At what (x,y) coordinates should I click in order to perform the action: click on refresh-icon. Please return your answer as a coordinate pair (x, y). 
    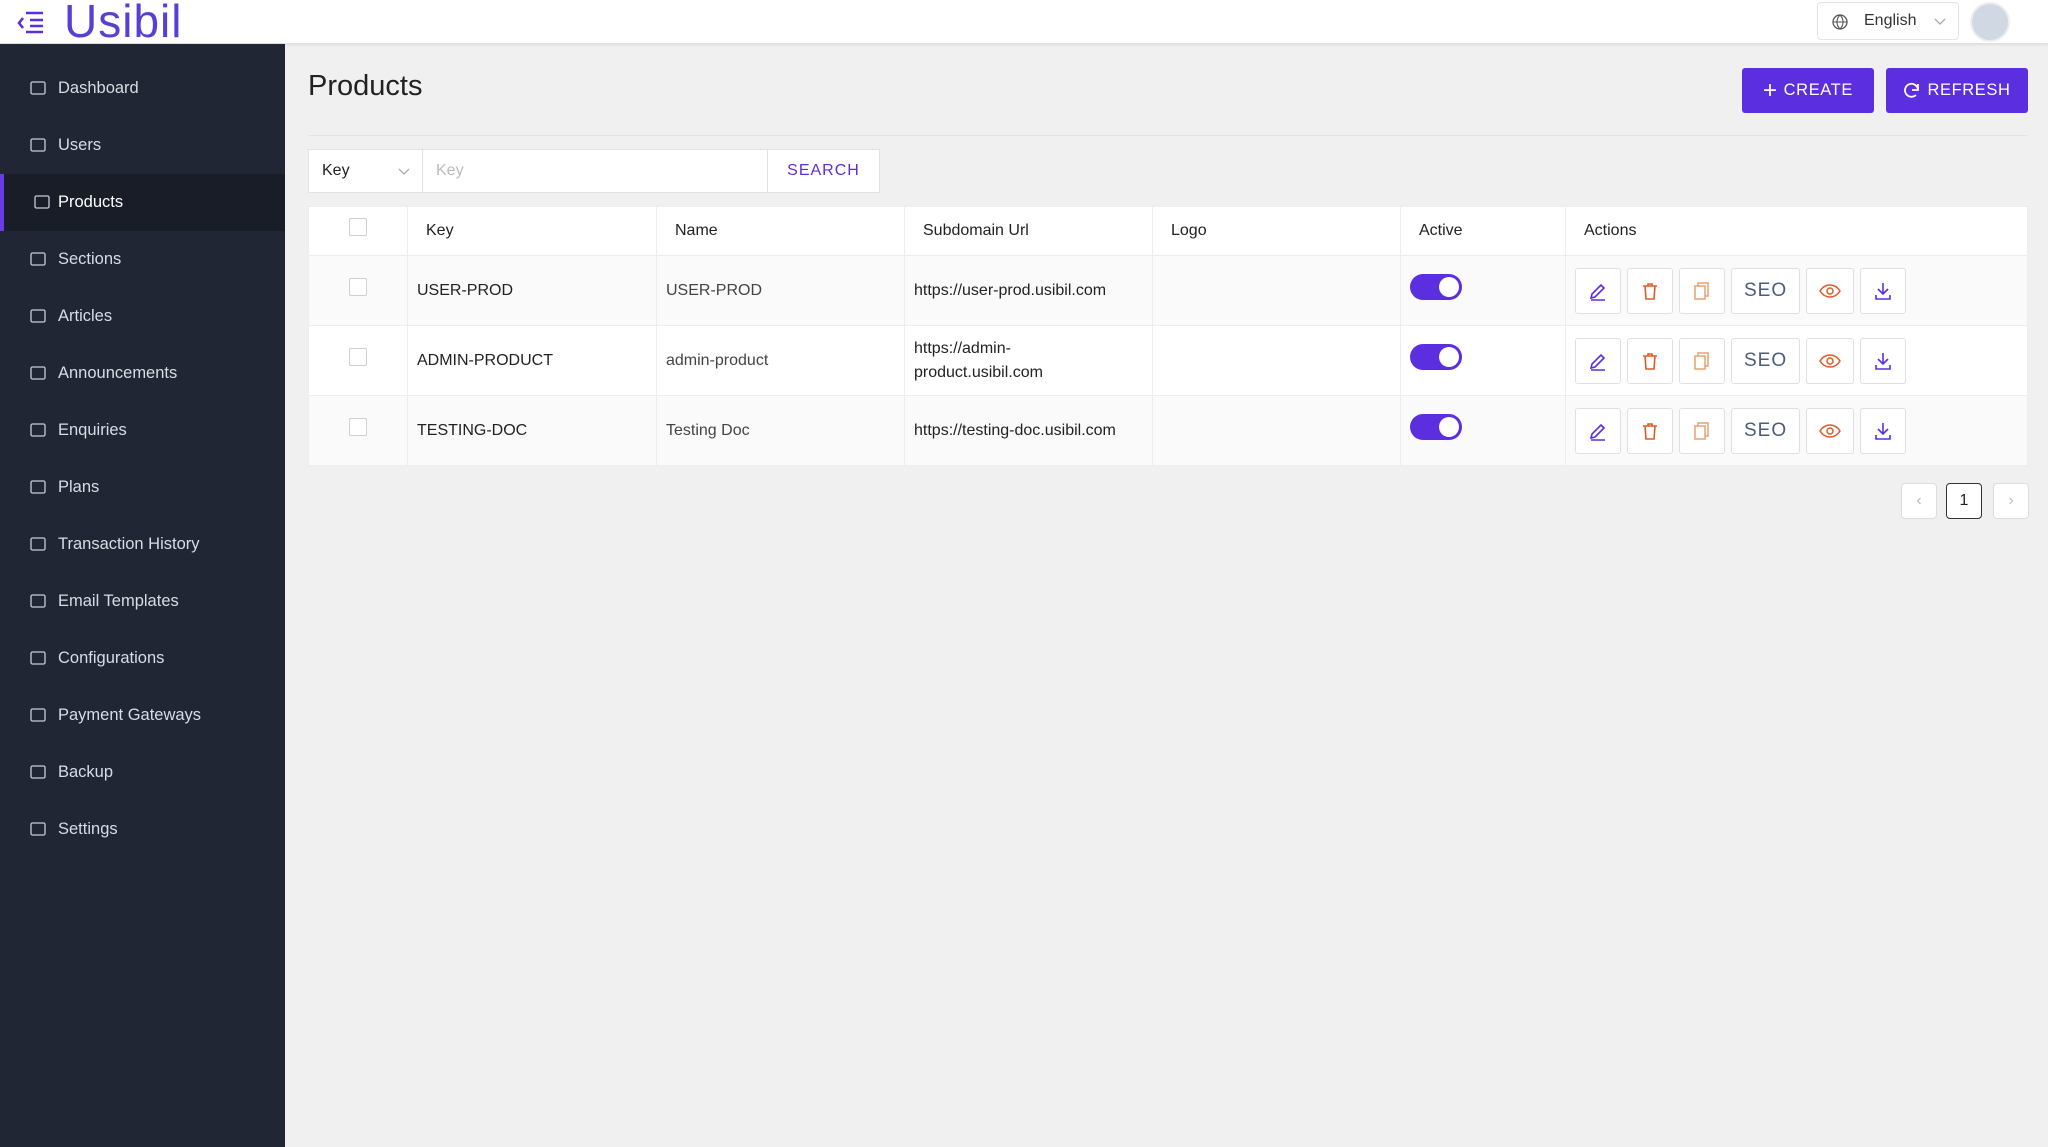
    Looking at the image, I should click on (1912, 90).